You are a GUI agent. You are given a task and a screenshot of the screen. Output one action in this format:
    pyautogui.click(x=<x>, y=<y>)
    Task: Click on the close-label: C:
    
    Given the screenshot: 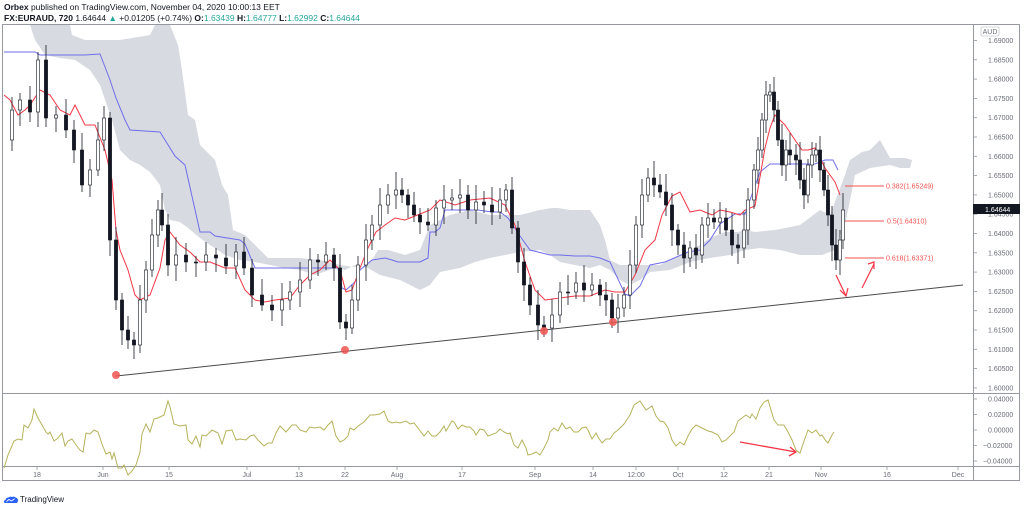 What is the action you would take?
    pyautogui.click(x=325, y=18)
    